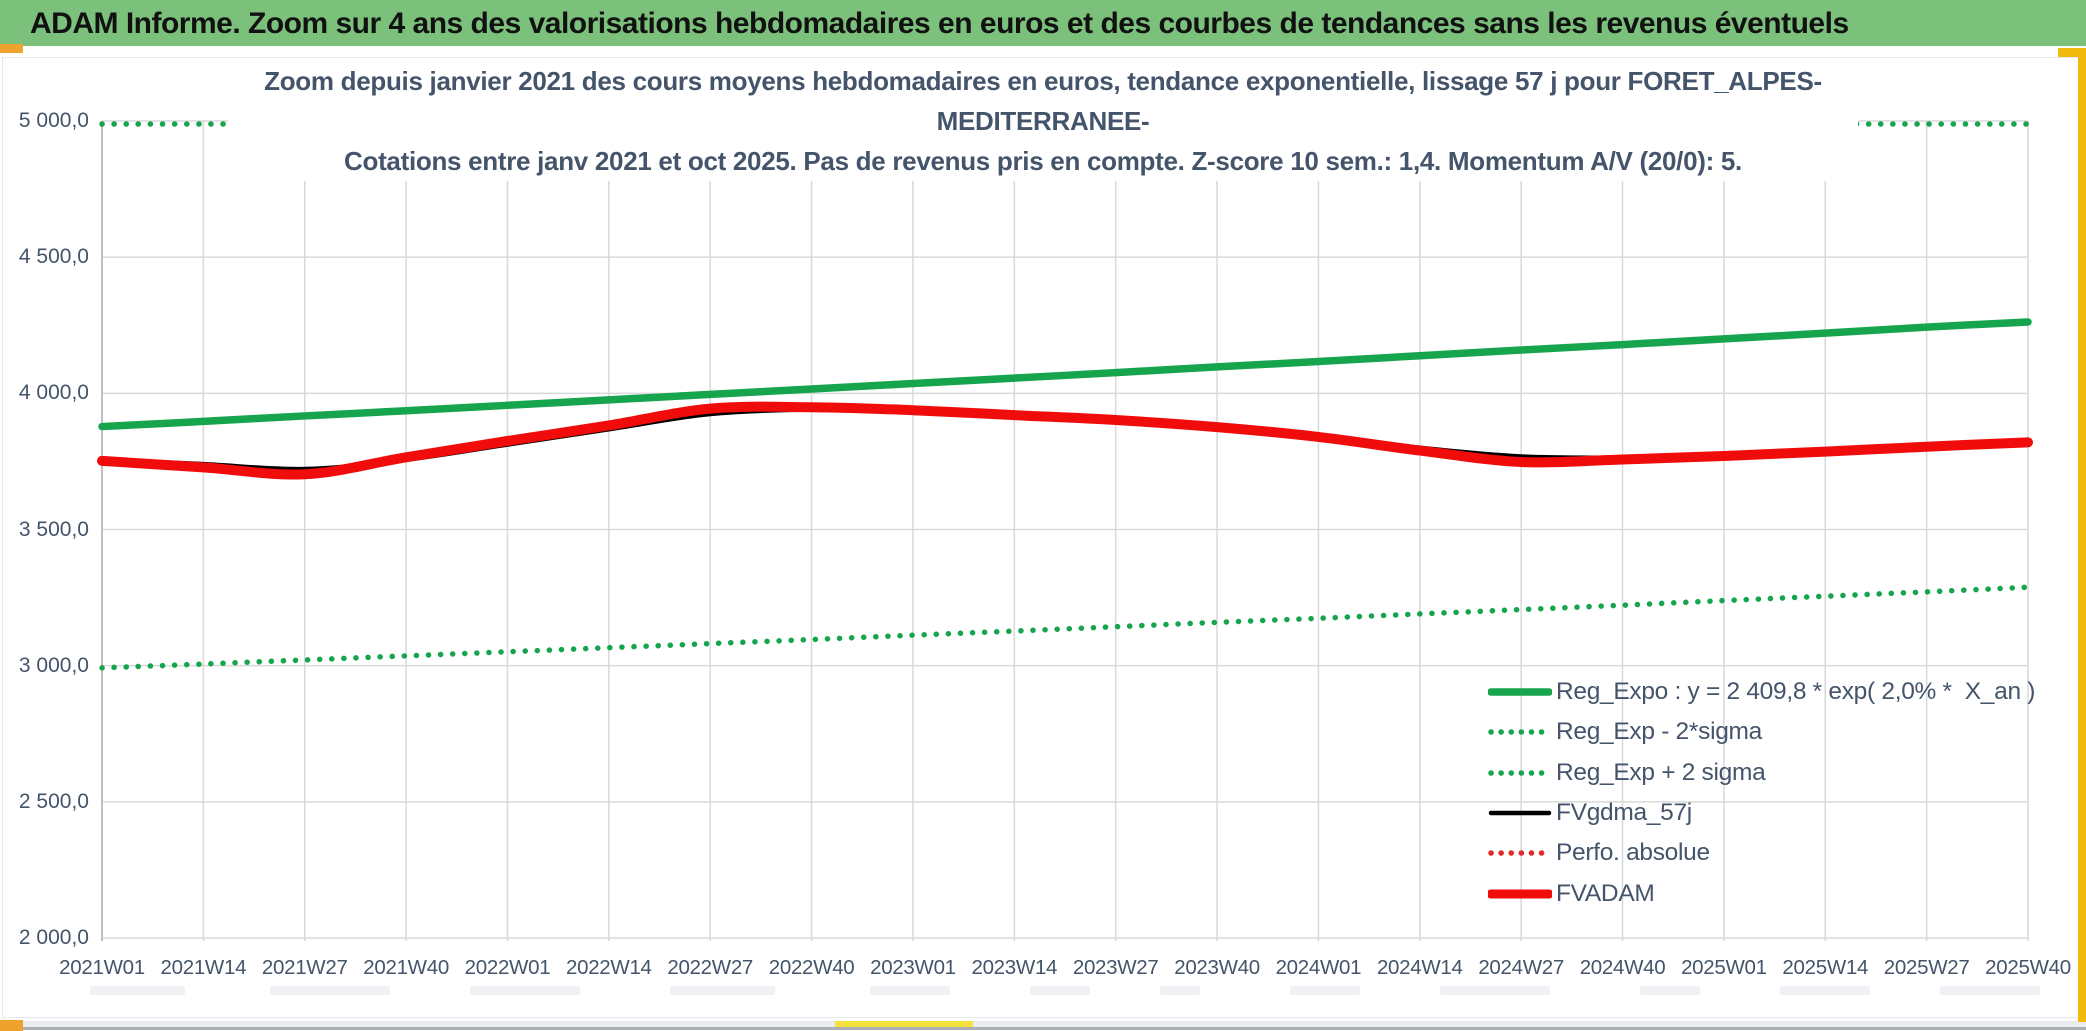 The height and width of the screenshot is (1031, 2086). I want to click on y-tick-label: 4 500,0, so click(53, 257).